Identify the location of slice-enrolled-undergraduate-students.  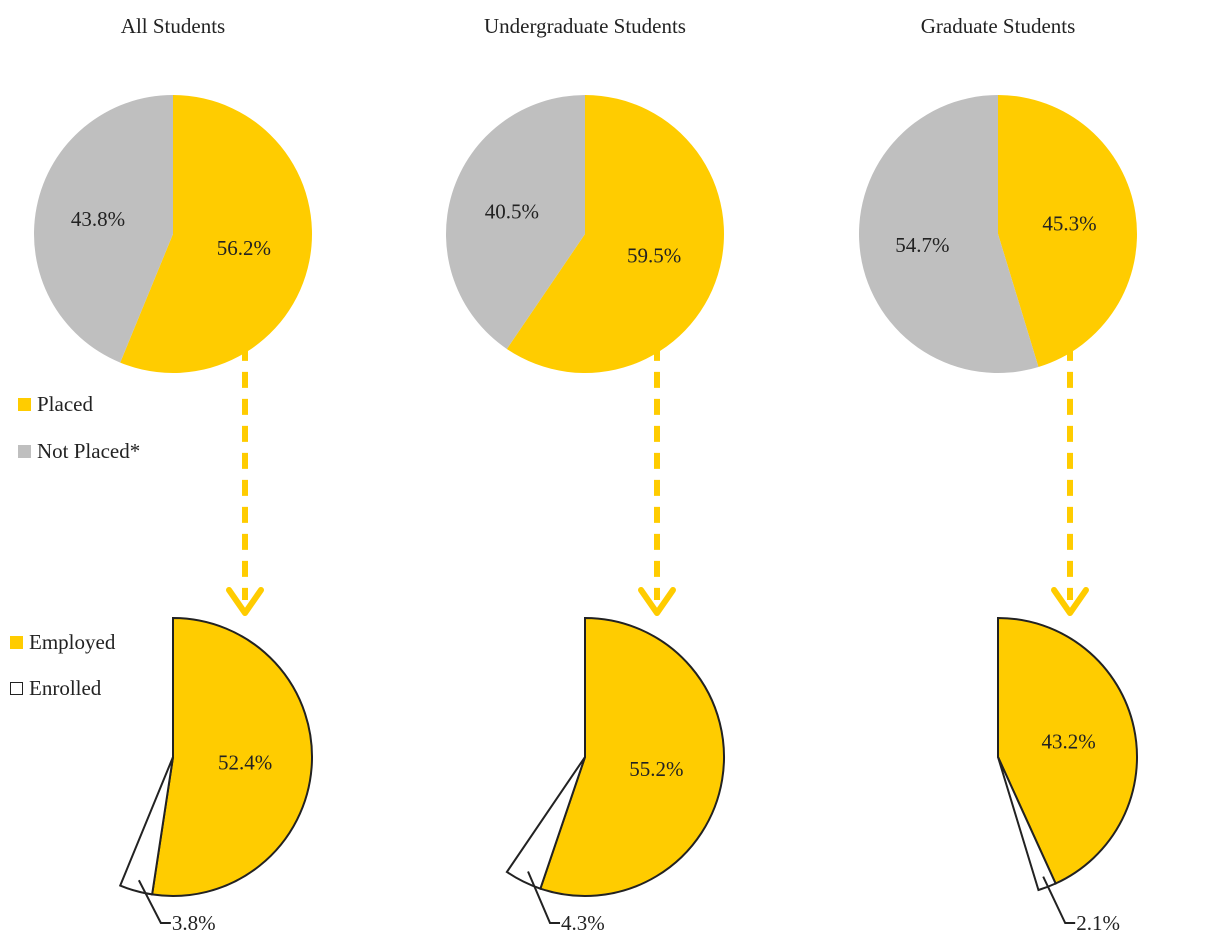
(545, 823).